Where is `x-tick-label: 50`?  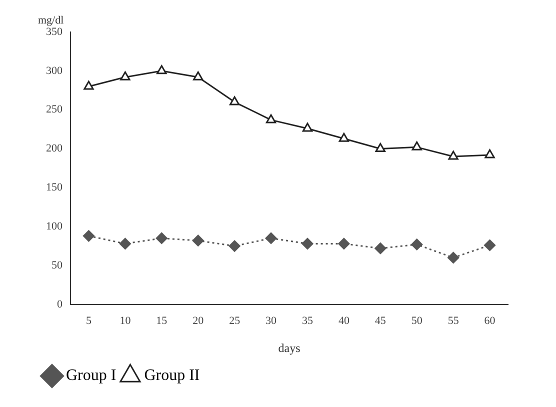
x-tick-label: 50 is located at coordinates (417, 320).